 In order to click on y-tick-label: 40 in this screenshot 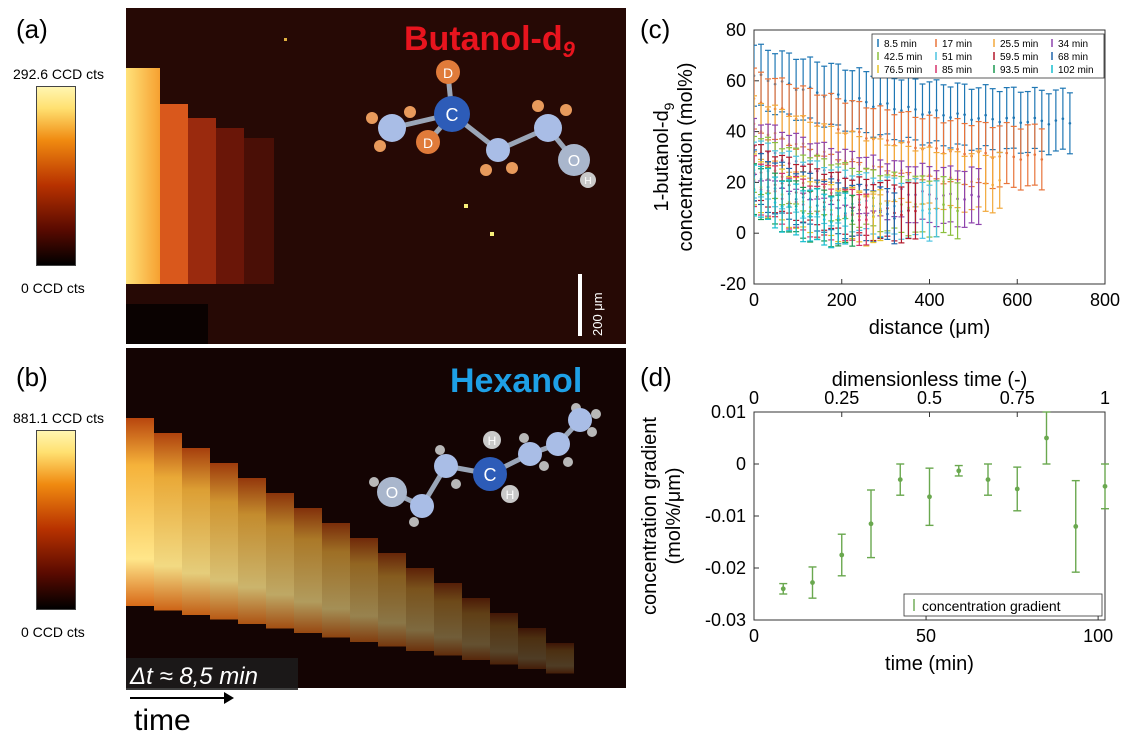, I will do `click(736, 132)`.